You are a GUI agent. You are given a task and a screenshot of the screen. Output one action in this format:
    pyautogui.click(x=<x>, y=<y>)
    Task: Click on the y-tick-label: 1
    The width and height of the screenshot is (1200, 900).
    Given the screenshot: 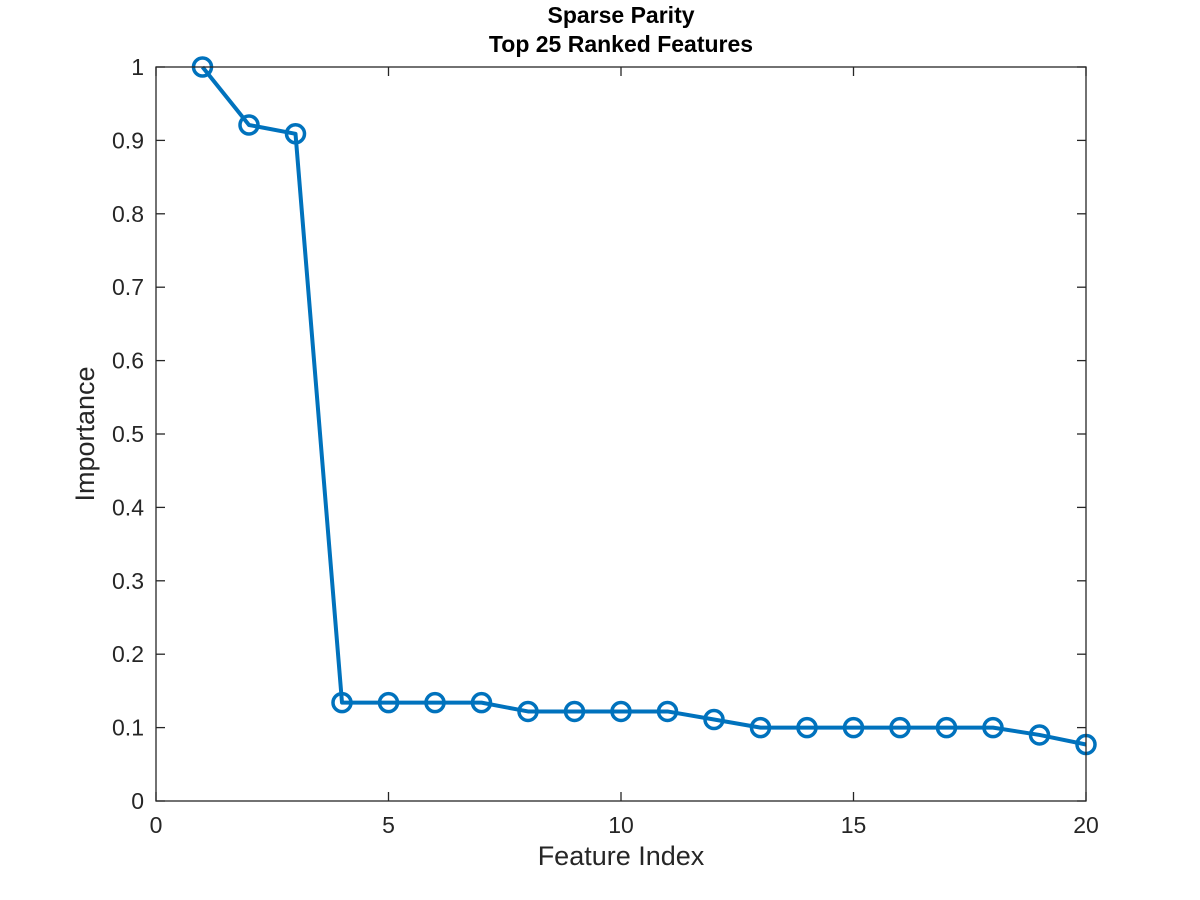 What is the action you would take?
    pyautogui.click(x=137, y=67)
    